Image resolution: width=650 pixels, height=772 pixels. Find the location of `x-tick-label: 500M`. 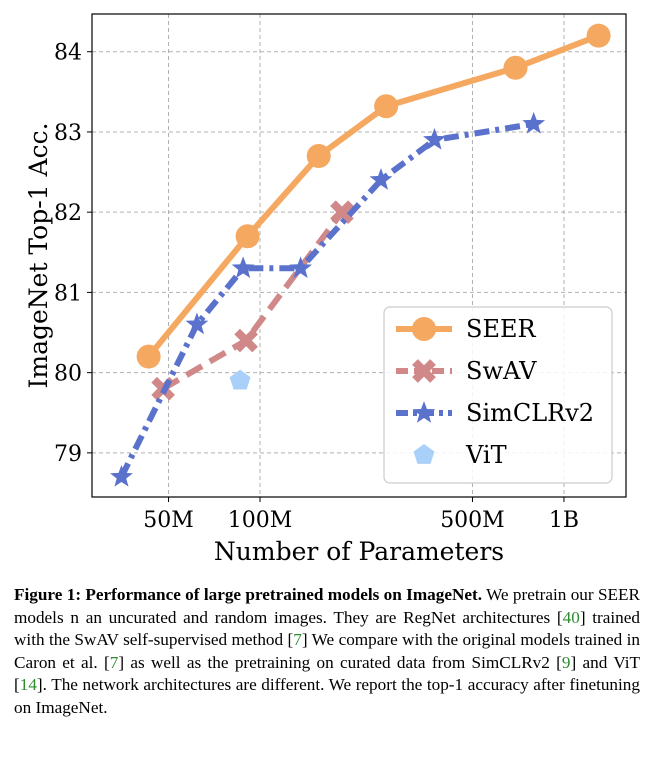

x-tick-label: 500M is located at coordinates (472, 520).